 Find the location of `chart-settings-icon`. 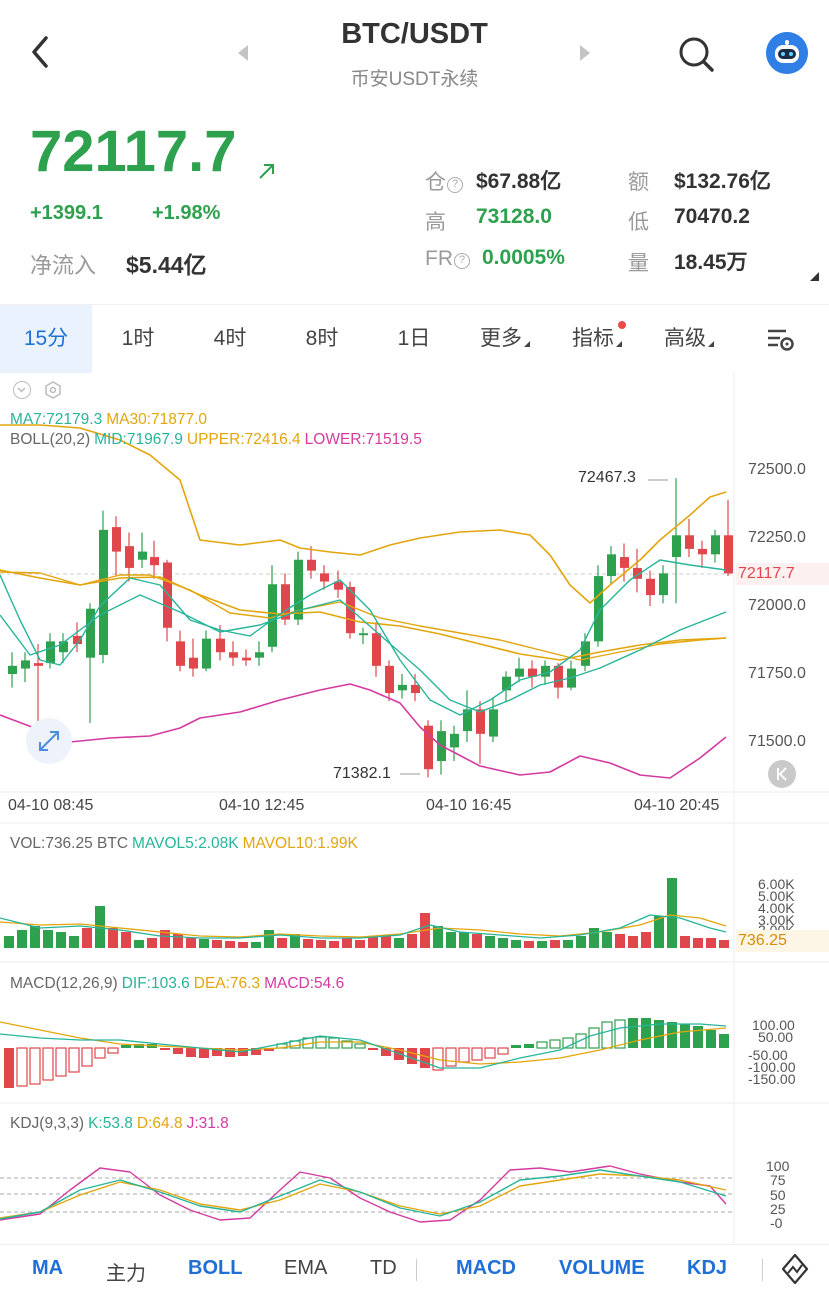

chart-settings-icon is located at coordinates (781, 340).